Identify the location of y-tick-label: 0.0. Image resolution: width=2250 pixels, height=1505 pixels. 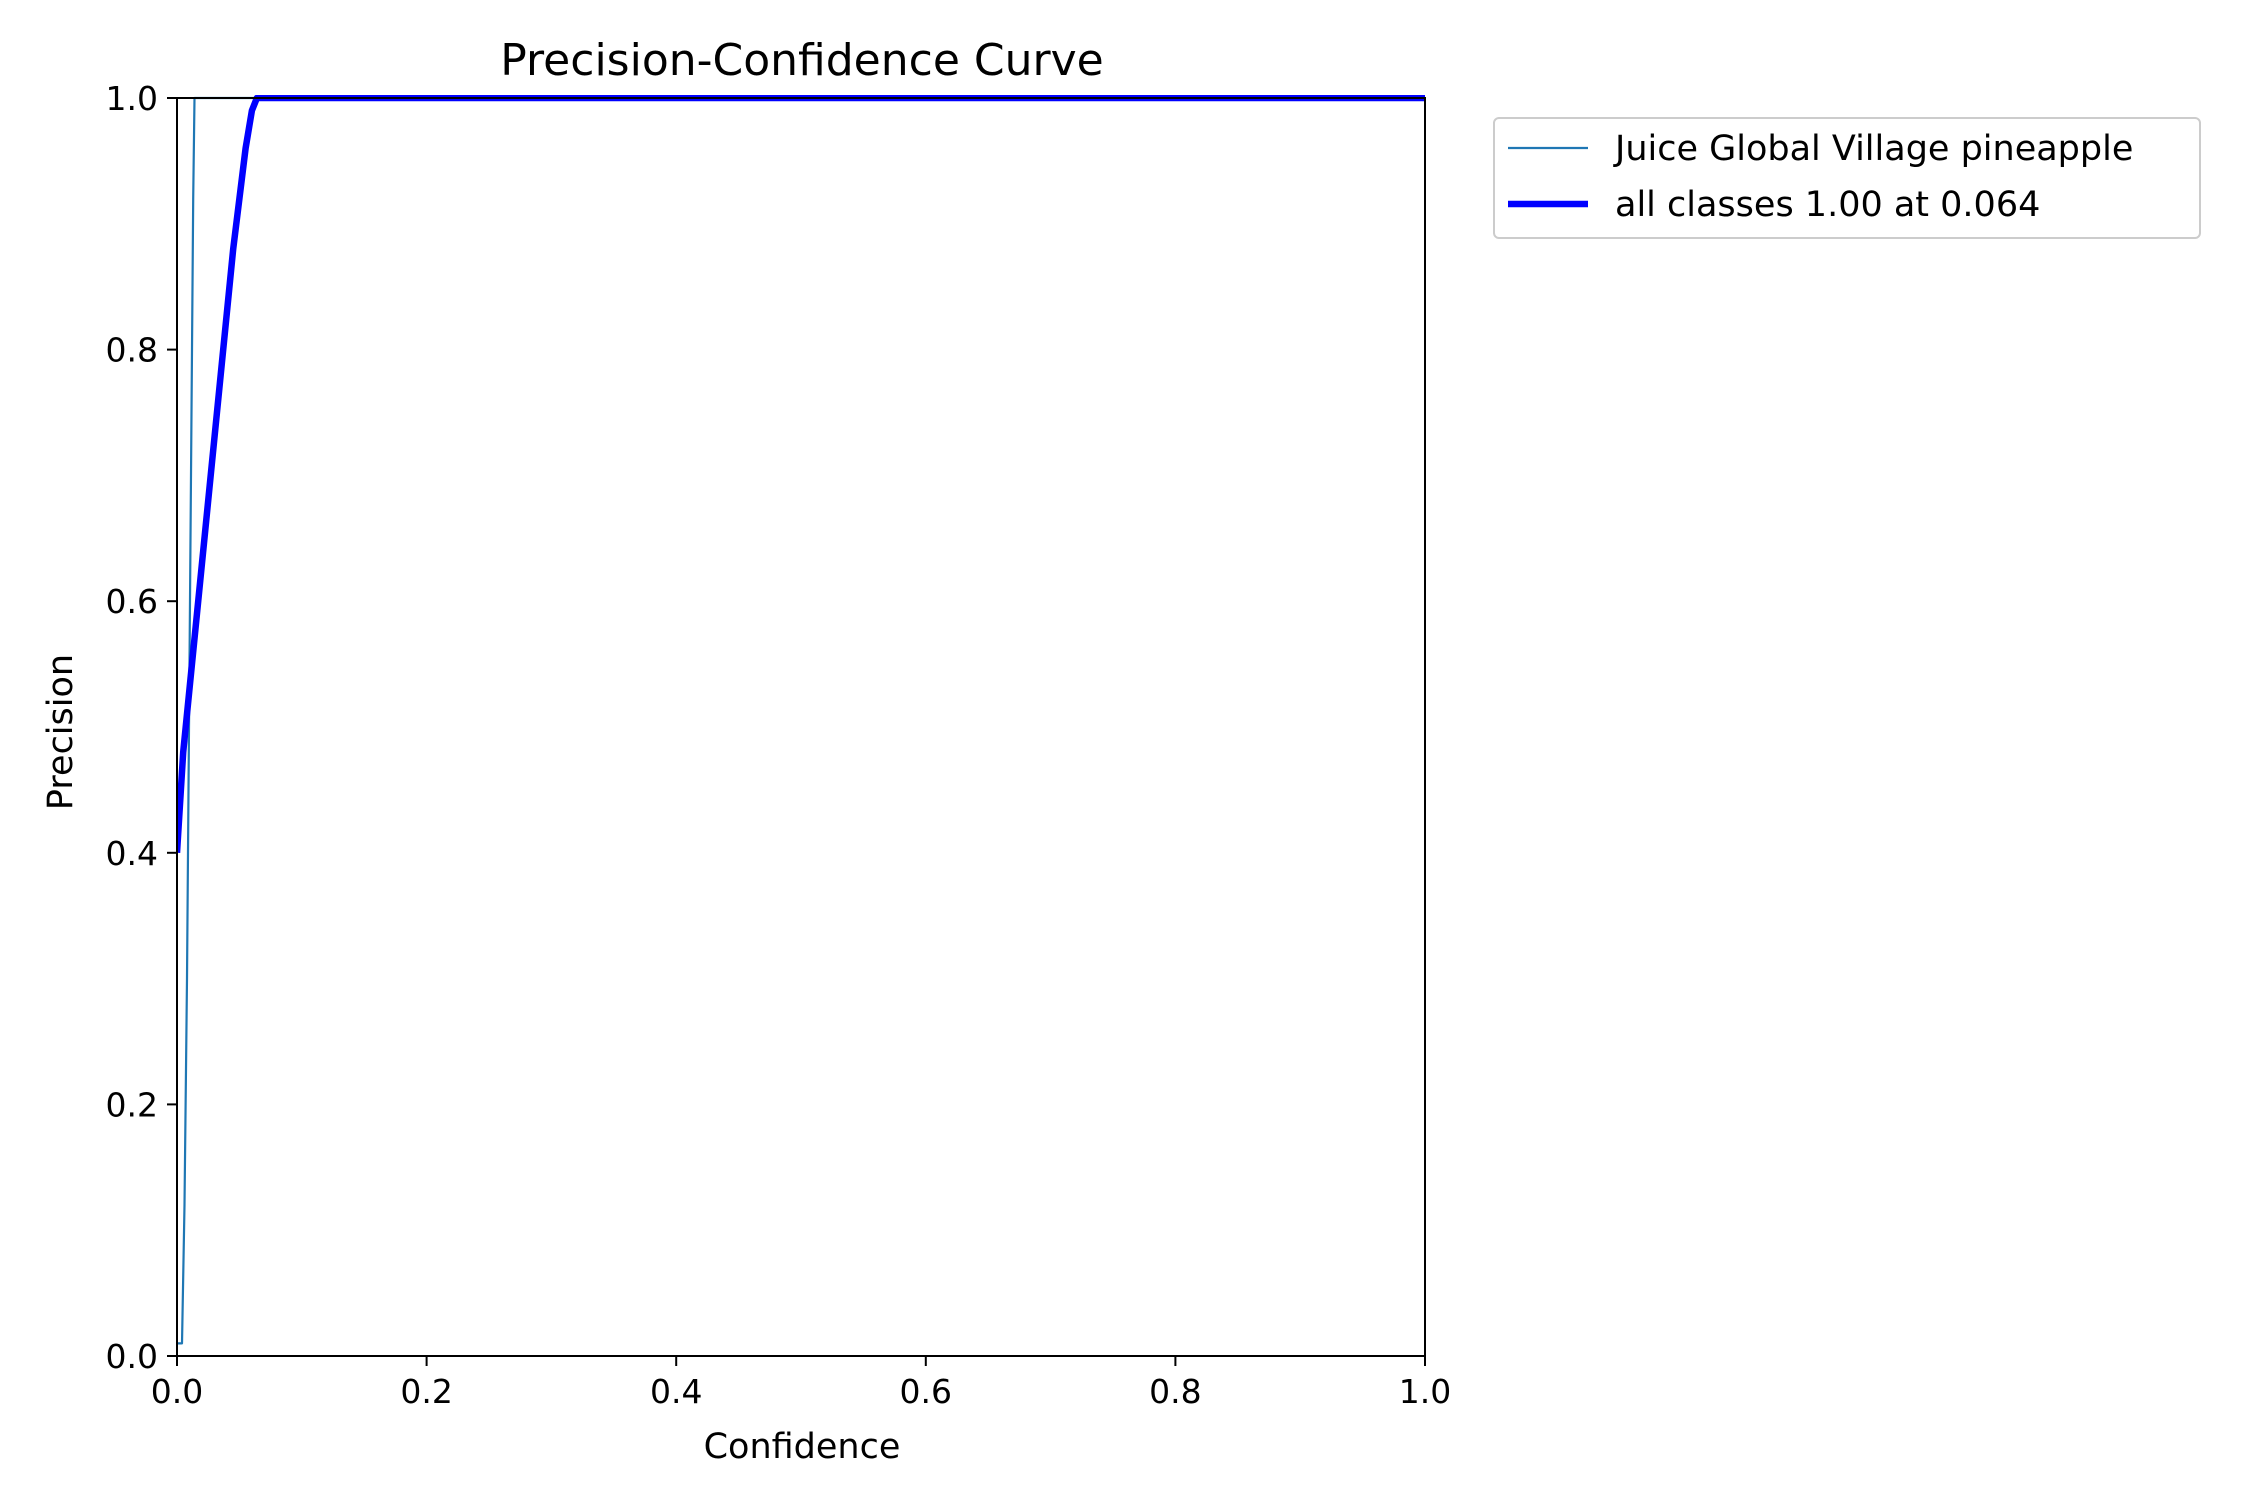
(132, 1356).